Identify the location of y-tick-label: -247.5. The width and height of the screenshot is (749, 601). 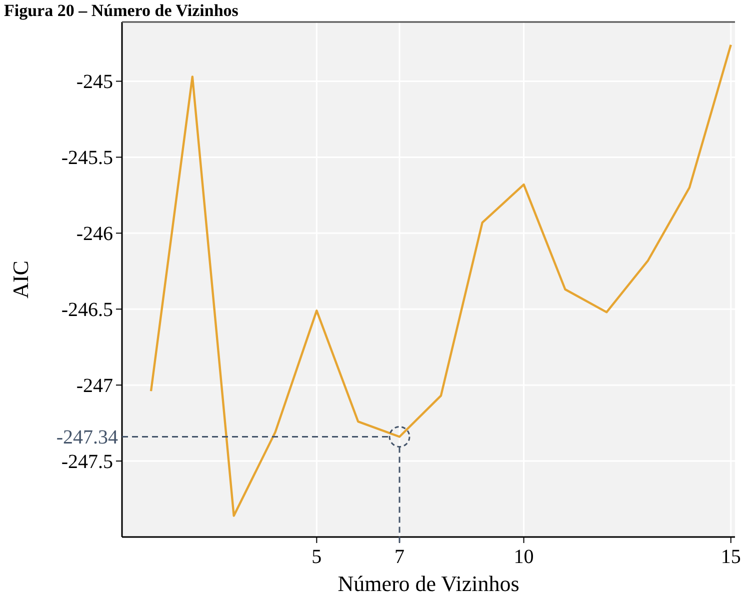
(87, 462).